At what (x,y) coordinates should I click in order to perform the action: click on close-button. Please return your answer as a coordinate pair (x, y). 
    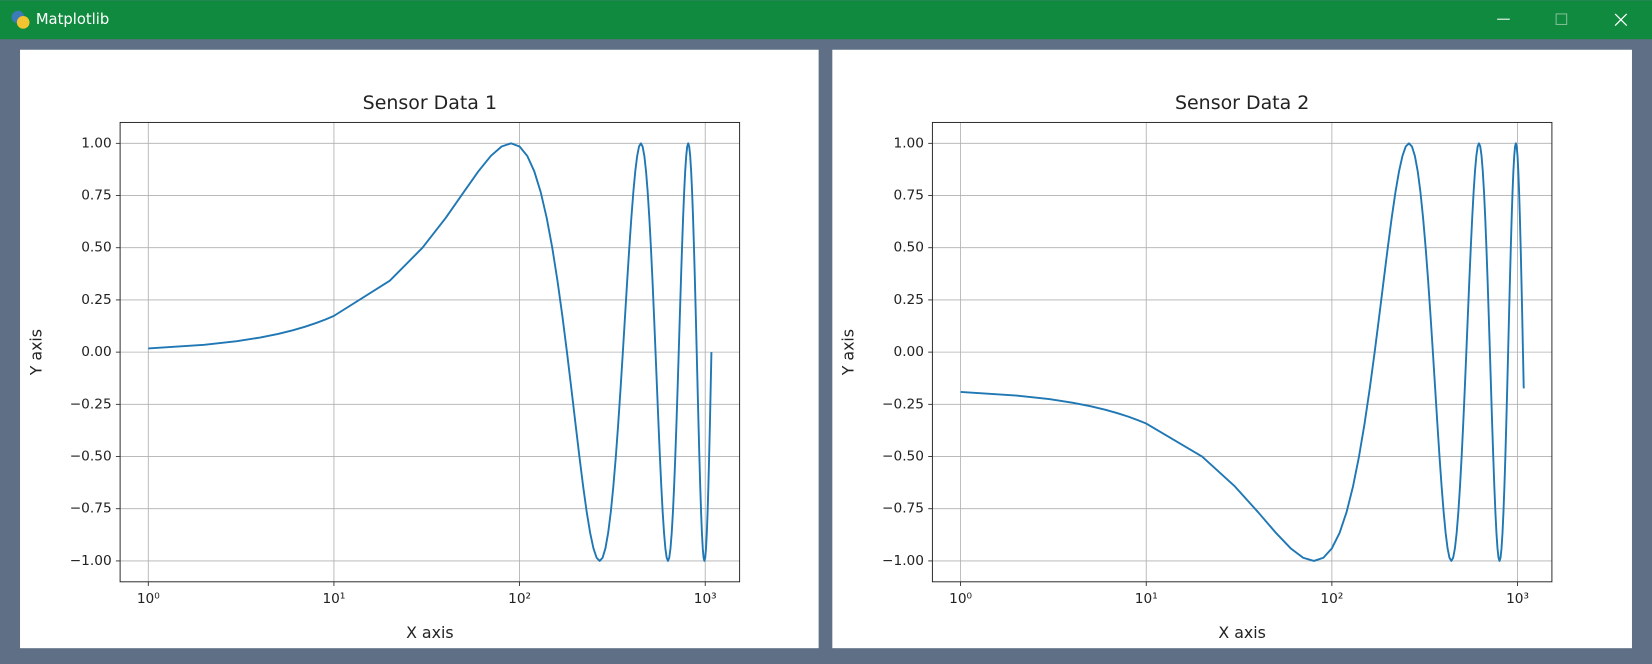
    Looking at the image, I should click on (1621, 19).